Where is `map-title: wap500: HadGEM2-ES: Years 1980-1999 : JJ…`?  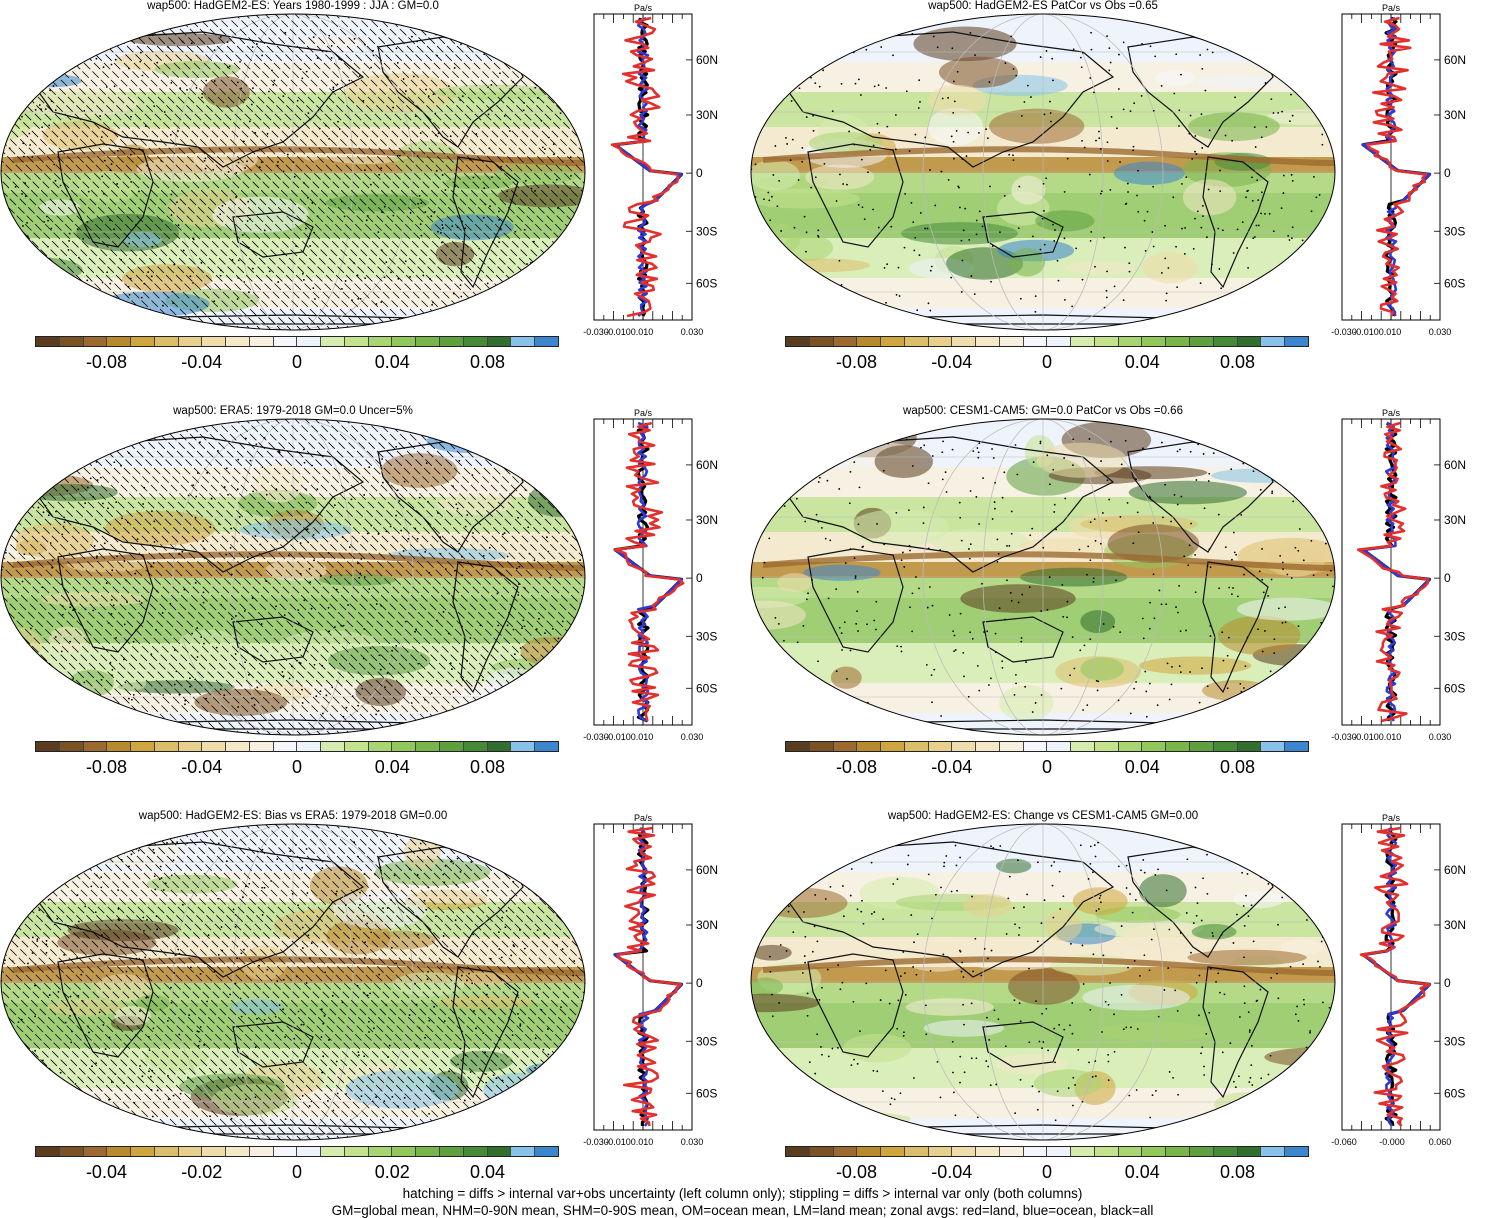 map-title: wap500: HadGEM2-ES: Years 1980-1999 : JJ… is located at coordinates (293, 6).